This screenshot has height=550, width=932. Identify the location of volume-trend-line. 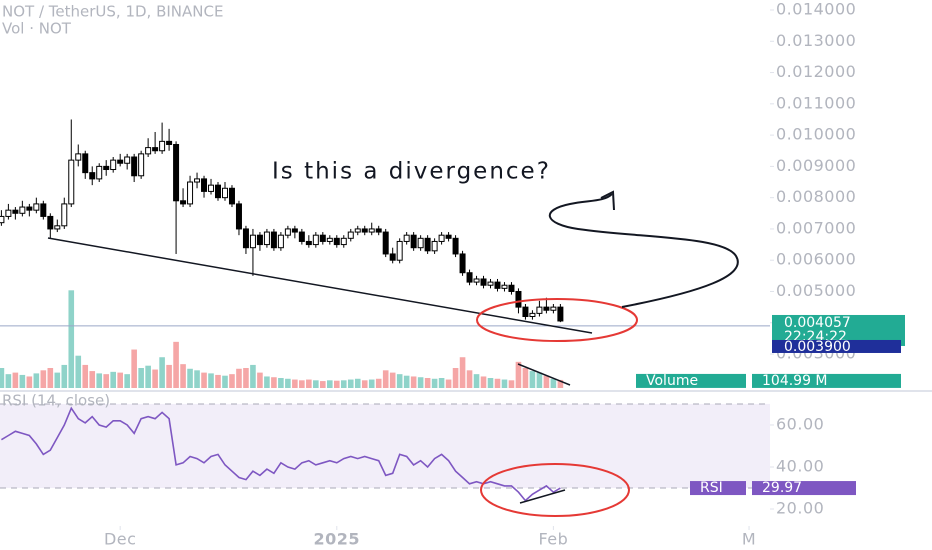
(544, 374).